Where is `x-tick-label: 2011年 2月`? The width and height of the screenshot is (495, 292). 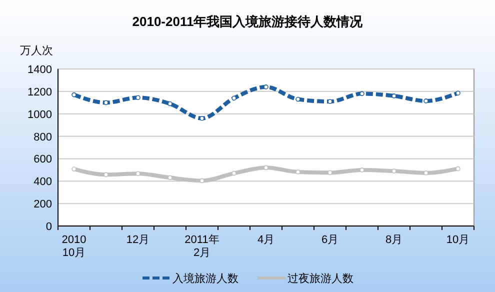 x-tick-label: 2011年 2月 is located at coordinates (202, 246).